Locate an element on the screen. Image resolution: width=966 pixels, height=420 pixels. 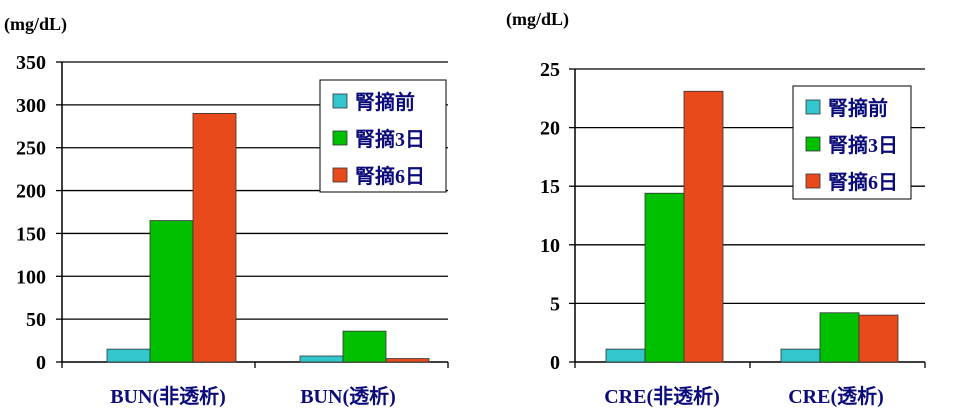
y-tick-label: 5 is located at coordinates (555, 304).